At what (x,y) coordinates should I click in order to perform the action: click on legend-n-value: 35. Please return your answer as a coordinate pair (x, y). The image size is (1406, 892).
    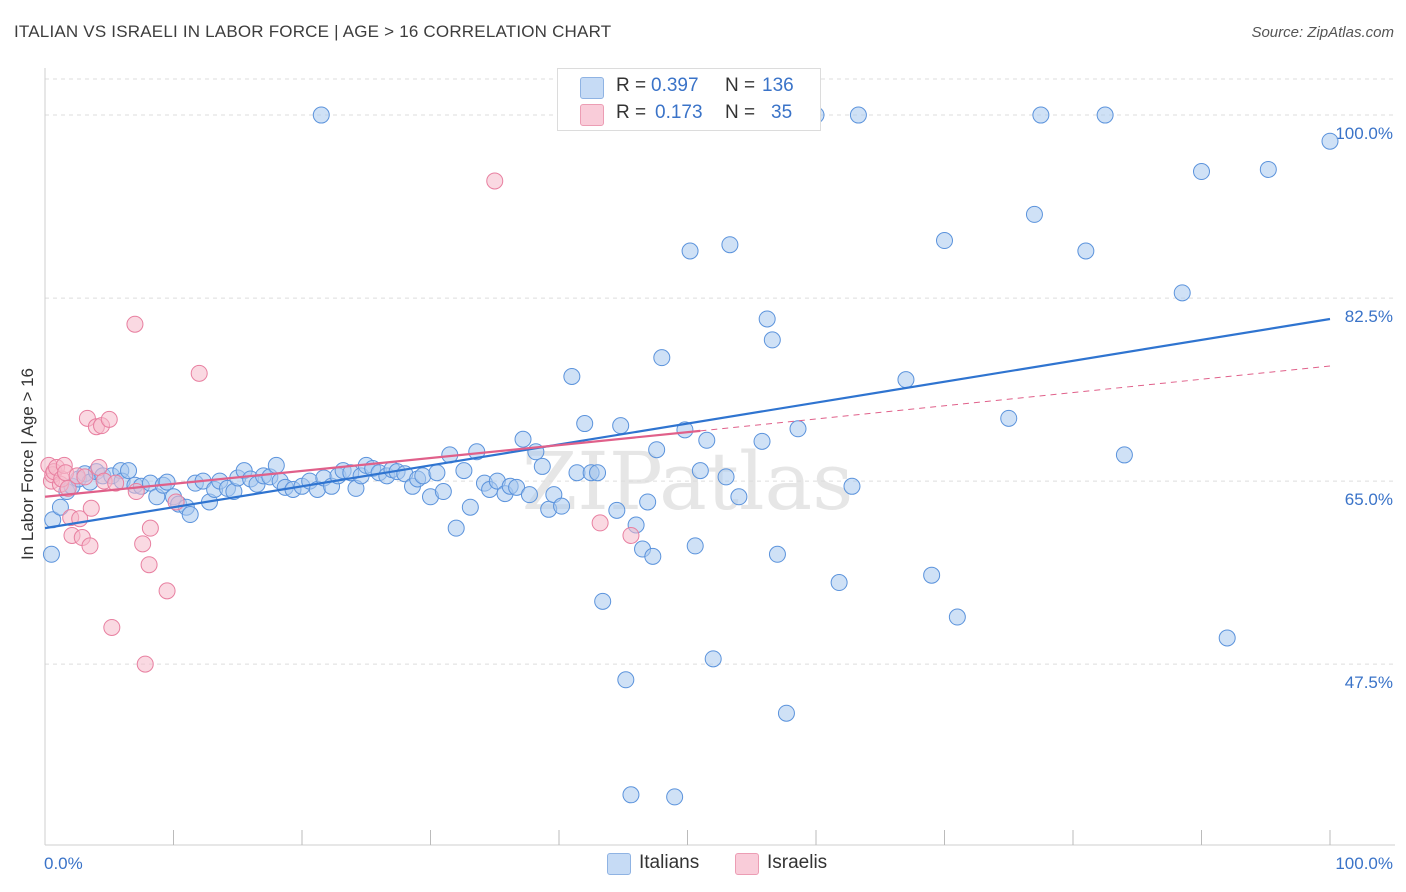
    Looking at the image, I should click on (782, 112).